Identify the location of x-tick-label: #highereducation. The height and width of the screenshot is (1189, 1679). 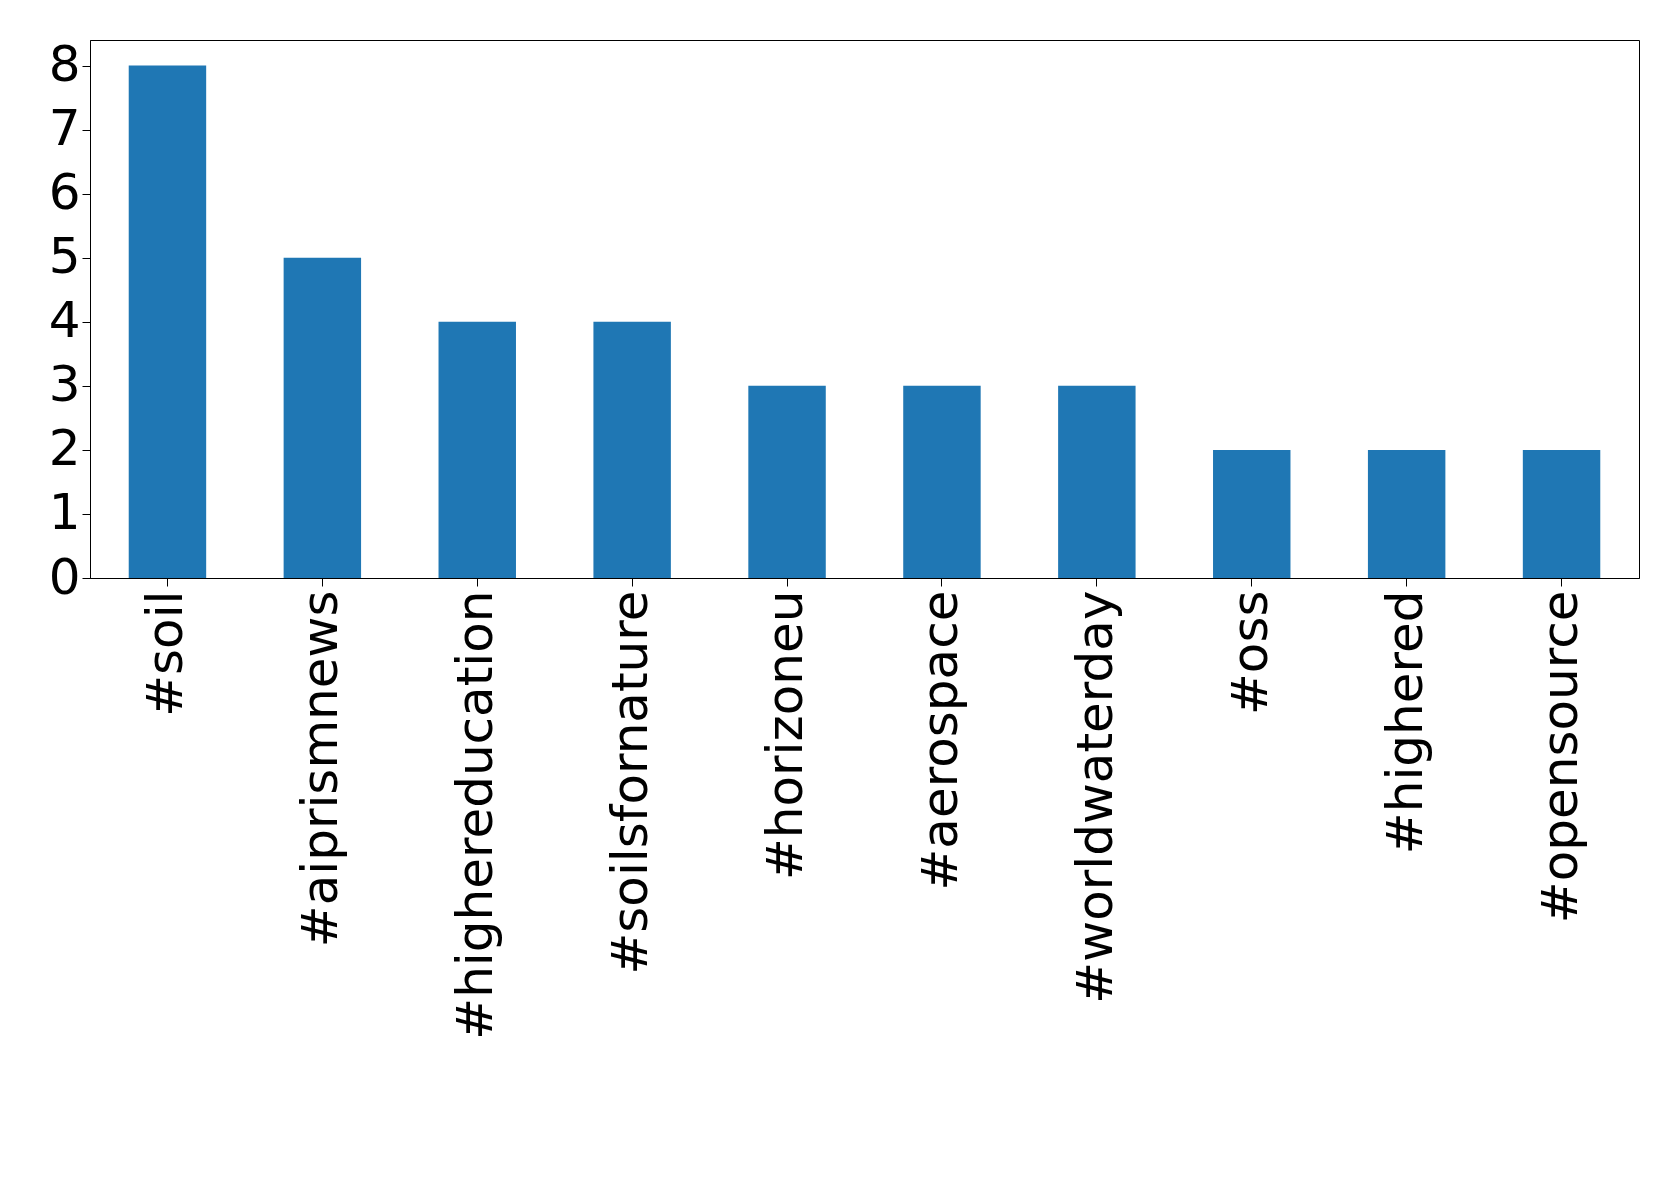
(475, 815).